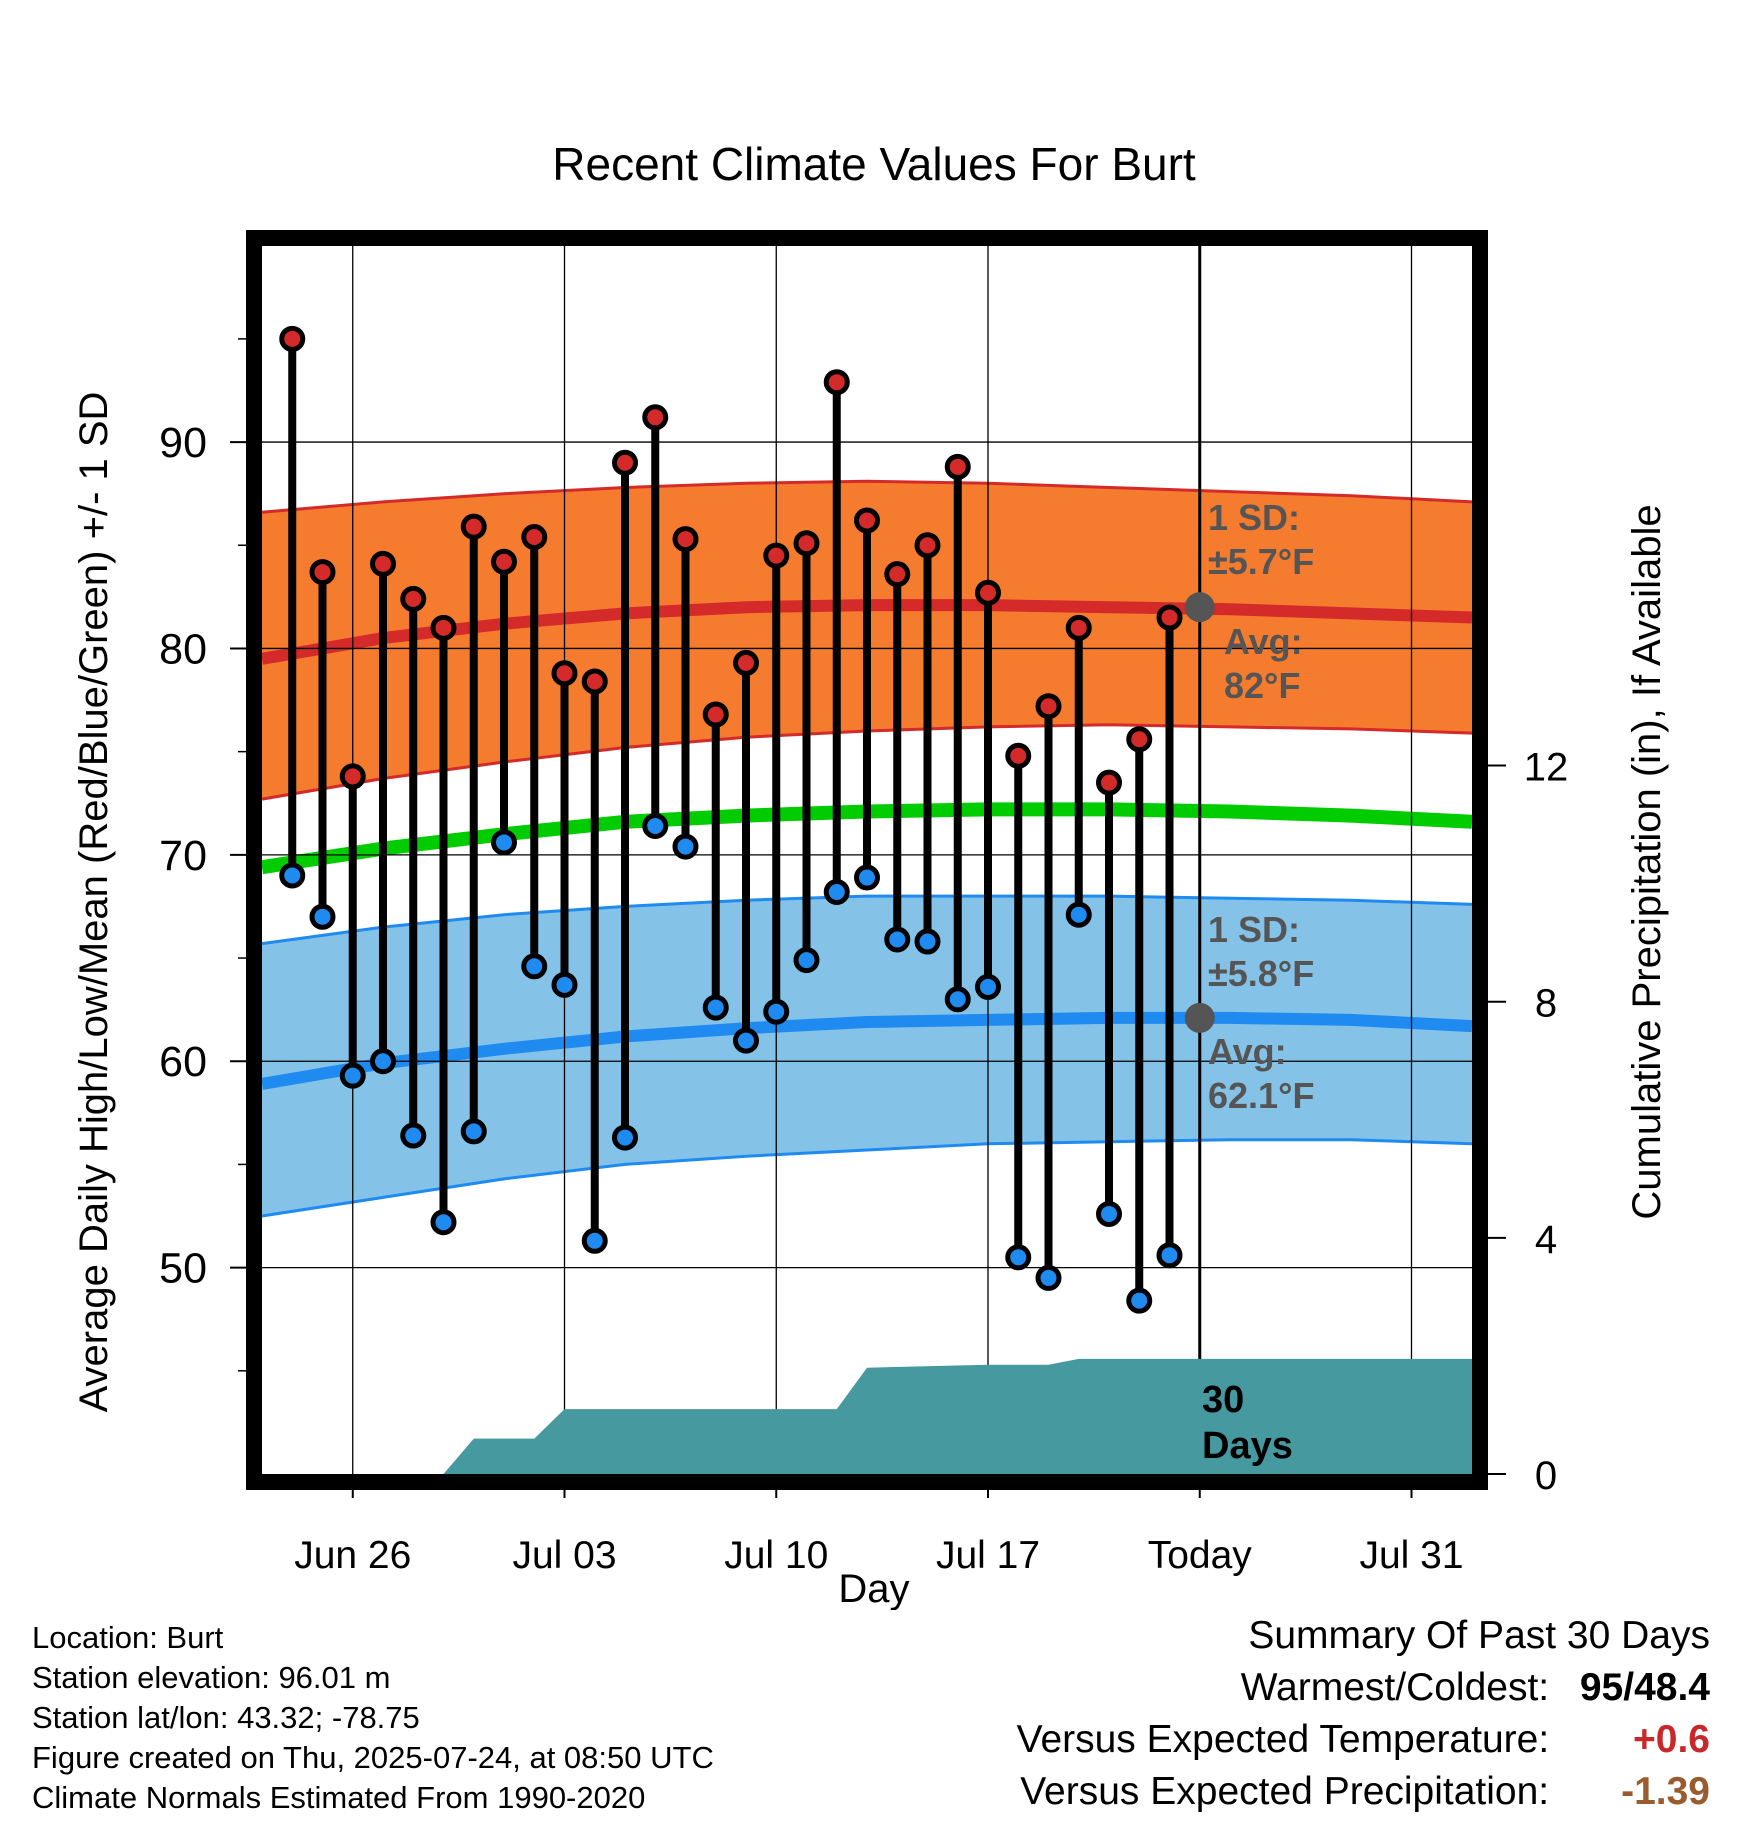 This screenshot has height=1828, width=1748. I want to click on low-sd-value: ±5.8°F, so click(1261, 973).